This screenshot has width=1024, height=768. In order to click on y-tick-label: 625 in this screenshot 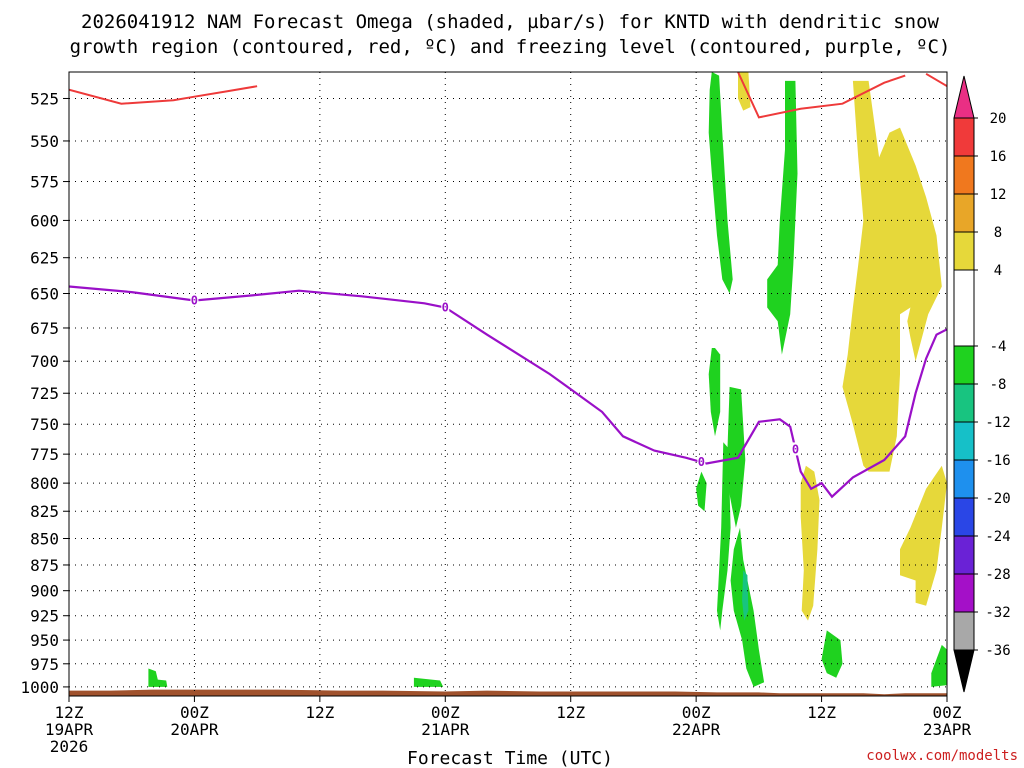, I will do `click(44, 258)`.